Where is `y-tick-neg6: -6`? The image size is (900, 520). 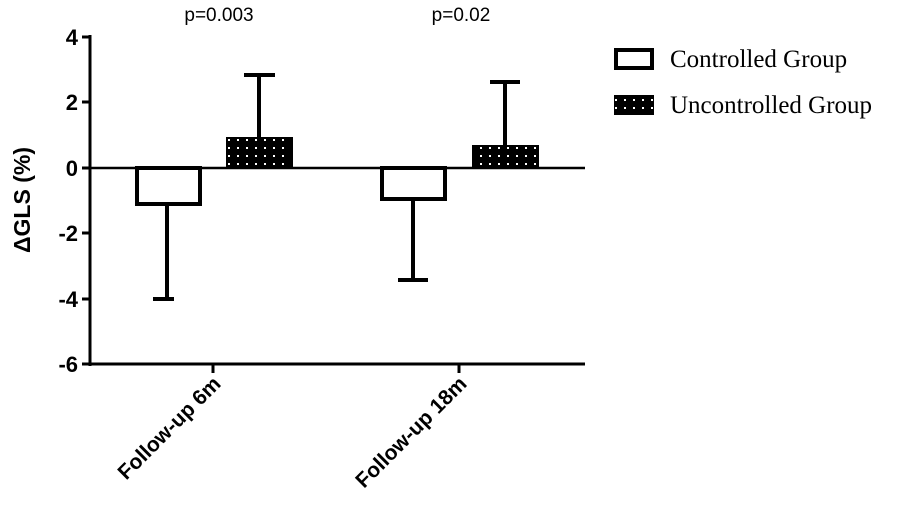 y-tick-neg6: -6 is located at coordinates (68, 364).